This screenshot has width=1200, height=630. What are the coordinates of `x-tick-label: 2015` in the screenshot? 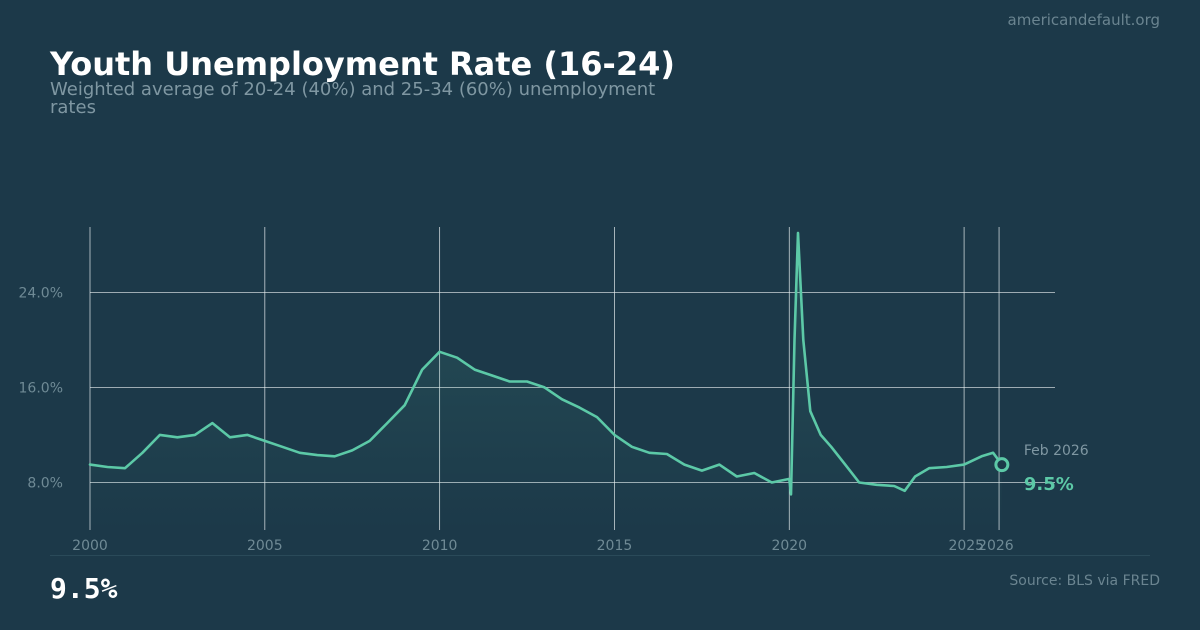 It's located at (615, 546).